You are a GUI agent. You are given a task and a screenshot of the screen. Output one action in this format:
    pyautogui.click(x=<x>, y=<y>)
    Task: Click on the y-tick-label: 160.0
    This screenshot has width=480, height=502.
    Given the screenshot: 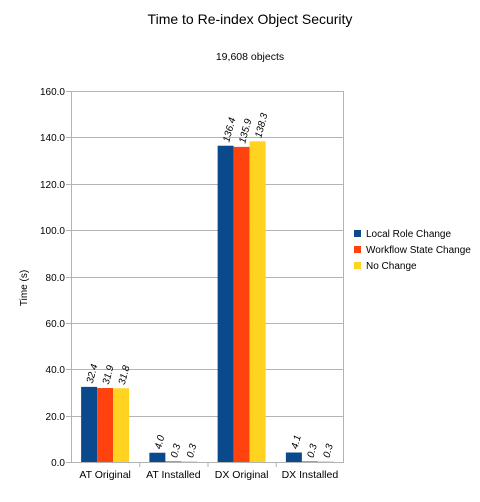 What is the action you would take?
    pyautogui.click(x=52, y=92)
    